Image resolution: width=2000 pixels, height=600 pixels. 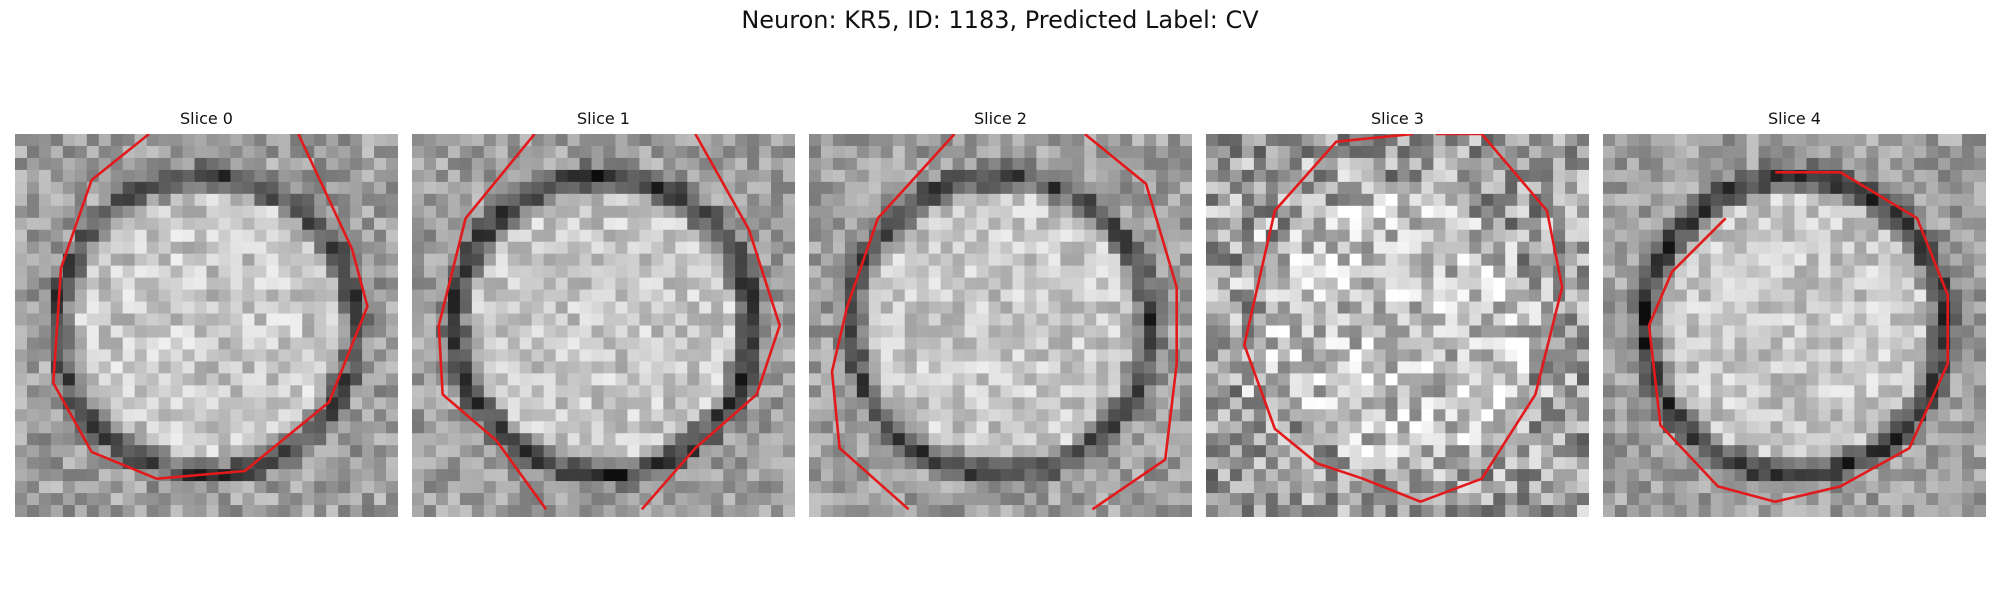 What do you see at coordinates (1794, 118) in the screenshot?
I see `slice-title-4: Slice 4` at bounding box center [1794, 118].